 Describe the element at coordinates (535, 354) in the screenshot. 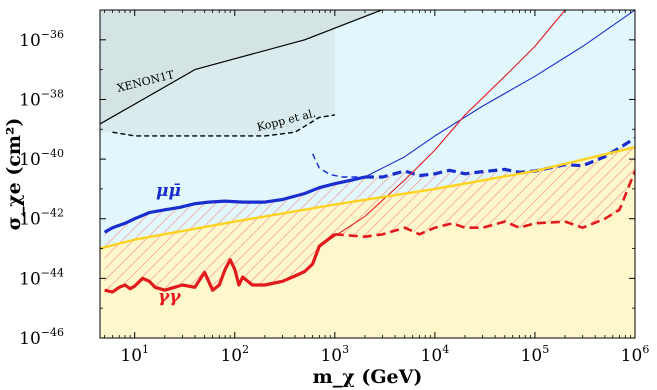

I see `x-tick-label: 10⁵` at that location.